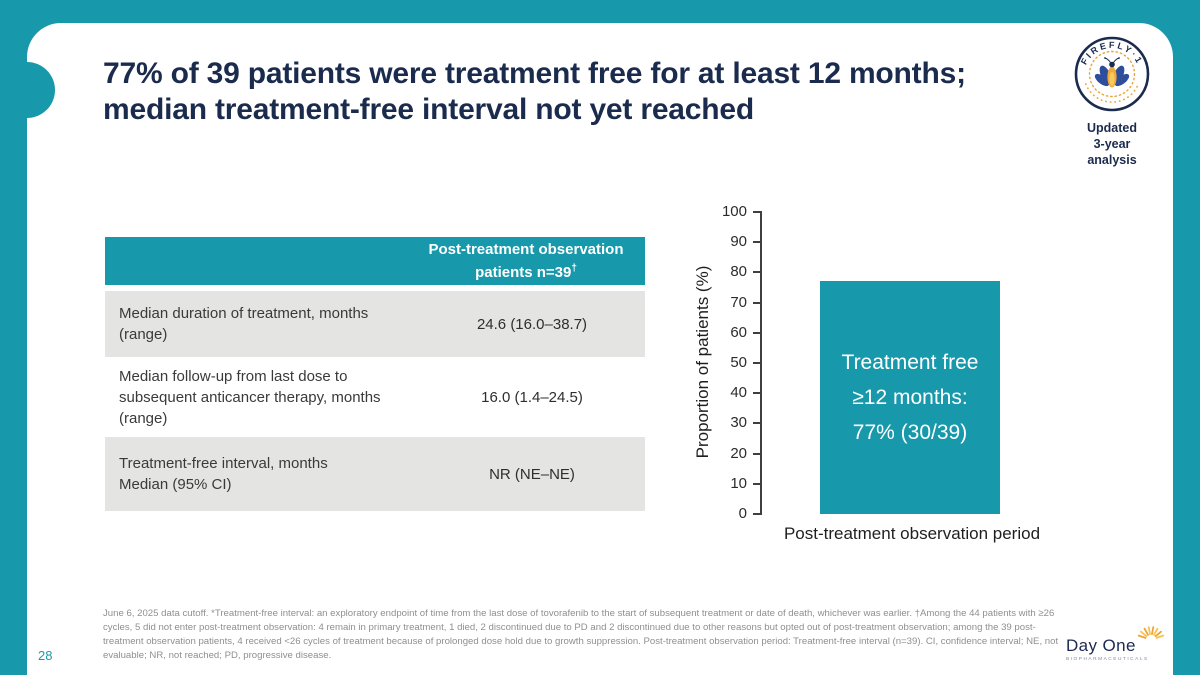 The image size is (1200, 675). I want to click on table-header-spacer, so click(259, 261).